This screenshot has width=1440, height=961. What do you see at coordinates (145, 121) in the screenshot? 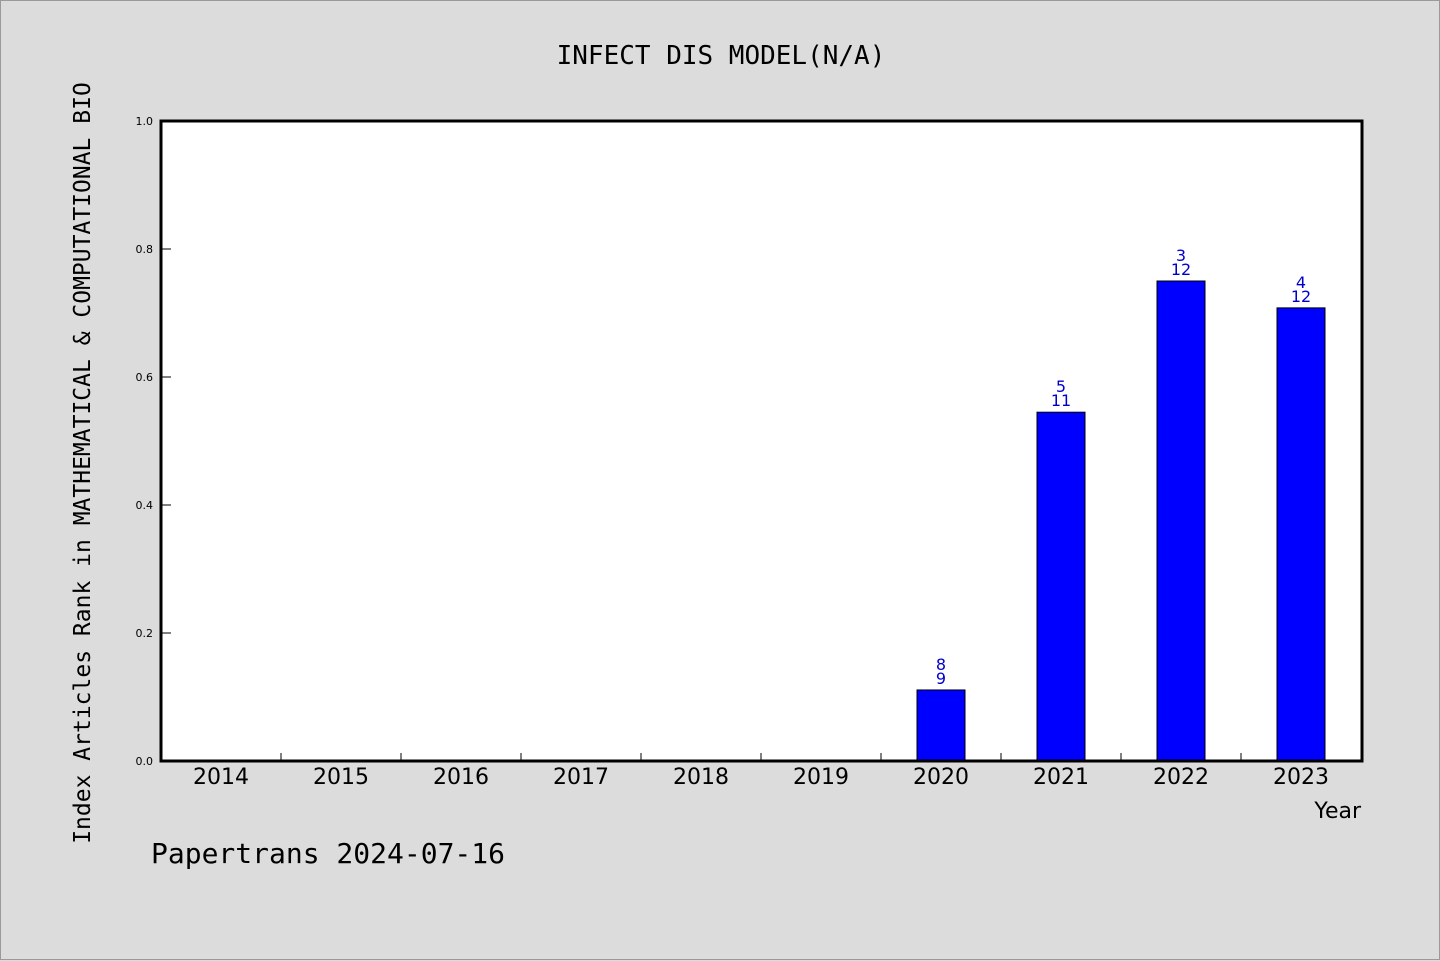
I see `y-tick-label: 1.0` at bounding box center [145, 121].